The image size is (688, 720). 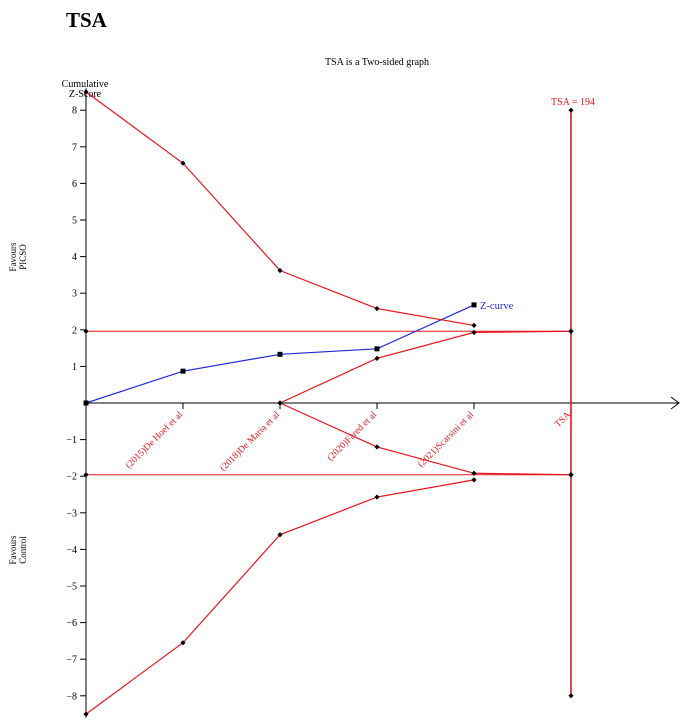 What do you see at coordinates (537, 204) in the screenshot?
I see `chart-labels: TSA = 194 Z-curve` at bounding box center [537, 204].